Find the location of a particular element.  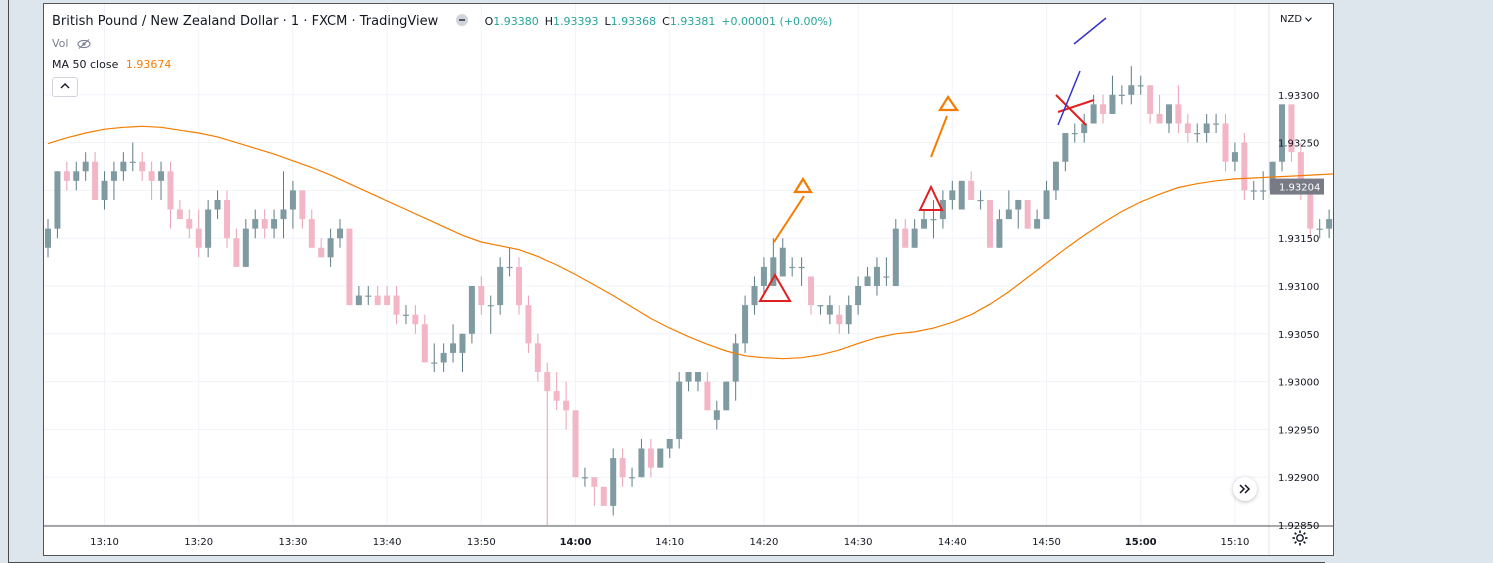

time-tick-label: 15:00 is located at coordinates (1141, 542).